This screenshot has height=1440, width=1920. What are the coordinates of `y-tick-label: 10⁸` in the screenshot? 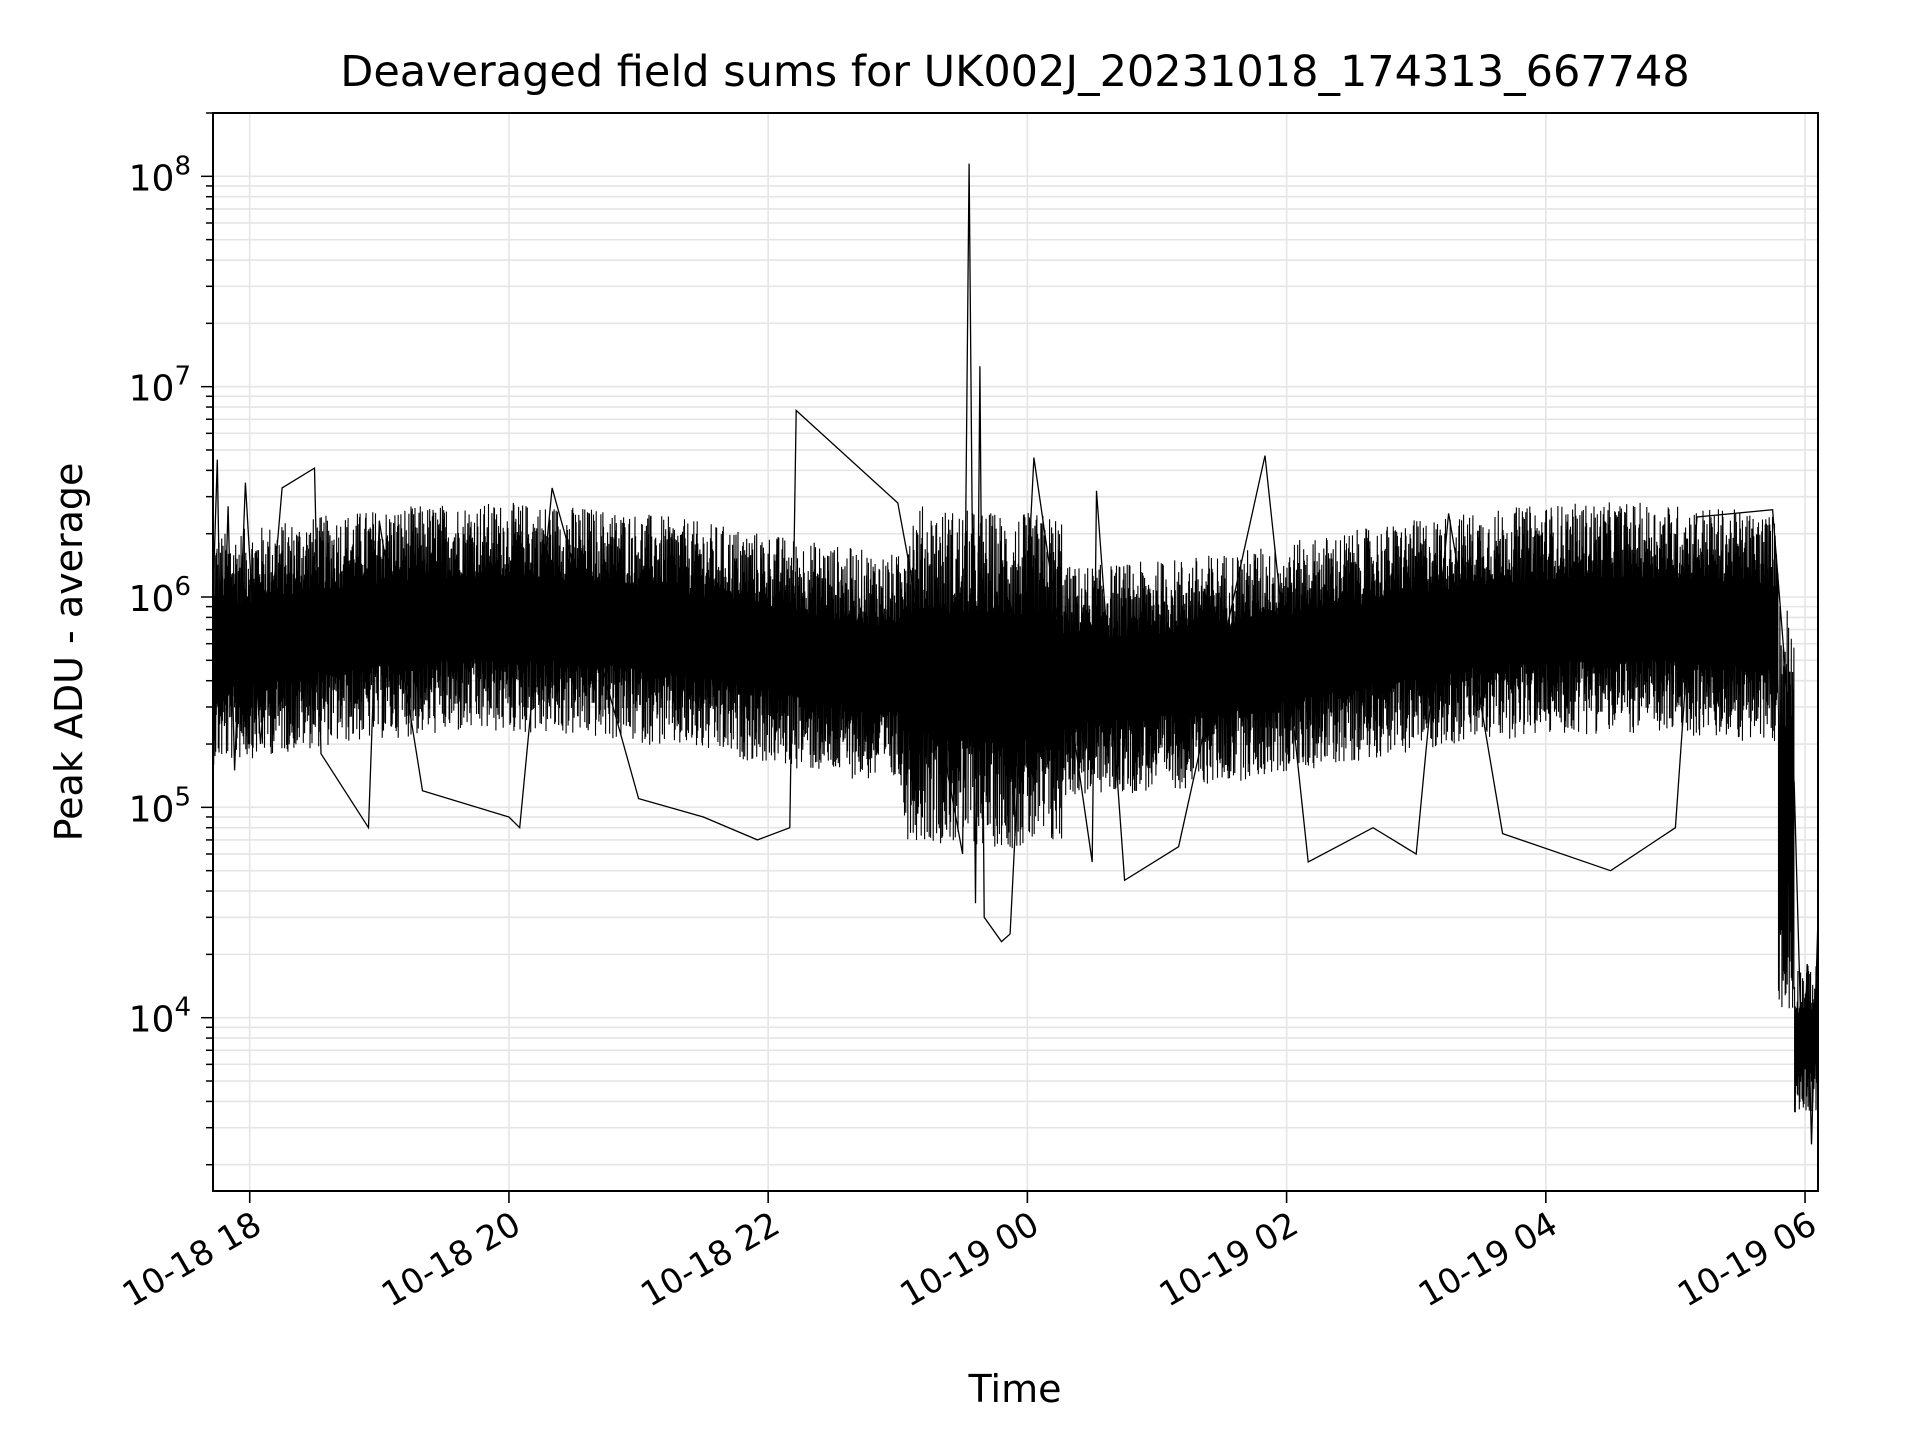 It's located at (160, 175).